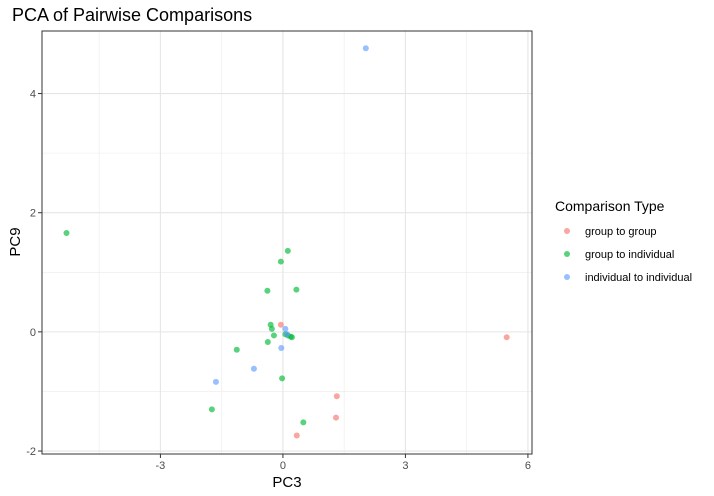 Image resolution: width=714 pixels, height=496 pixels. I want to click on legend-label-individual-to-individual: individual to individual, so click(638, 278).